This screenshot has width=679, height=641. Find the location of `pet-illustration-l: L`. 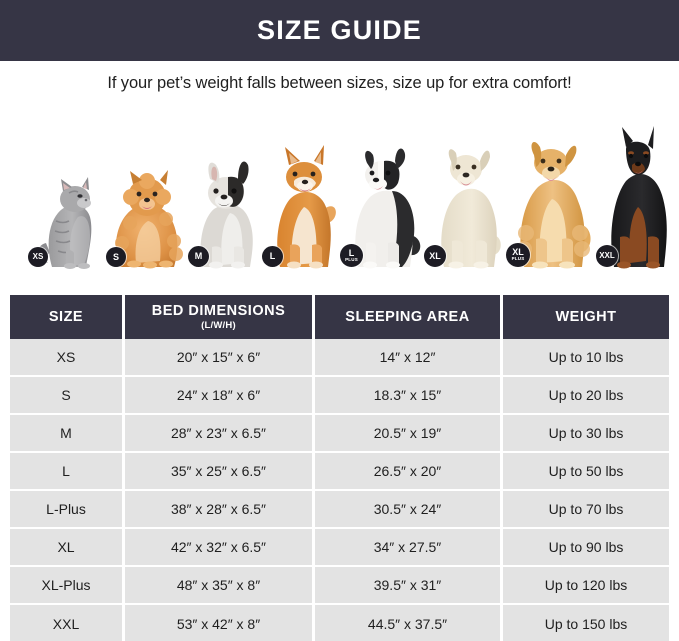

pet-illustration-l: L is located at coordinates (302, 203).